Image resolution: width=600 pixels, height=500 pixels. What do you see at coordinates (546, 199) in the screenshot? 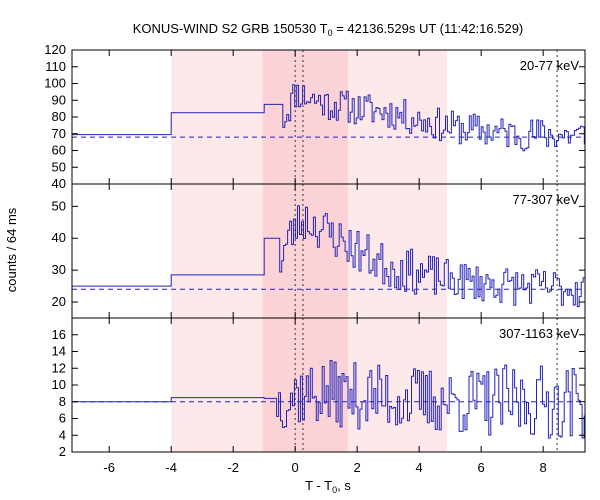
I see `energy-band-label-panel-2: 77-307 keV` at bounding box center [546, 199].